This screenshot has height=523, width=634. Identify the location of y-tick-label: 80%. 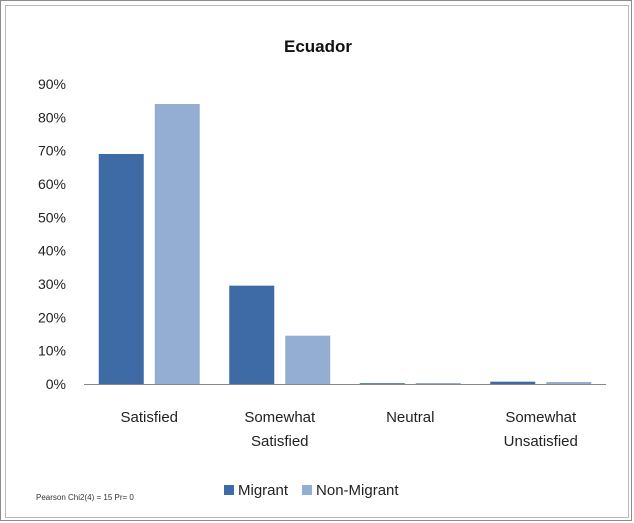
(52, 117).